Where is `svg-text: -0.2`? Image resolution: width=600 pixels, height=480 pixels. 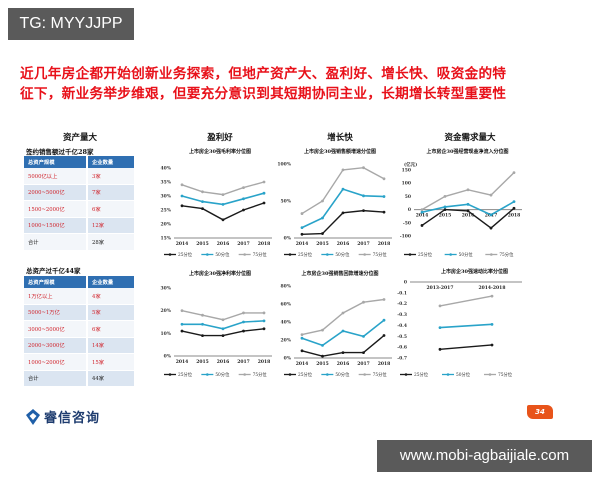 svg-text: -0.2 is located at coordinates (402, 304).